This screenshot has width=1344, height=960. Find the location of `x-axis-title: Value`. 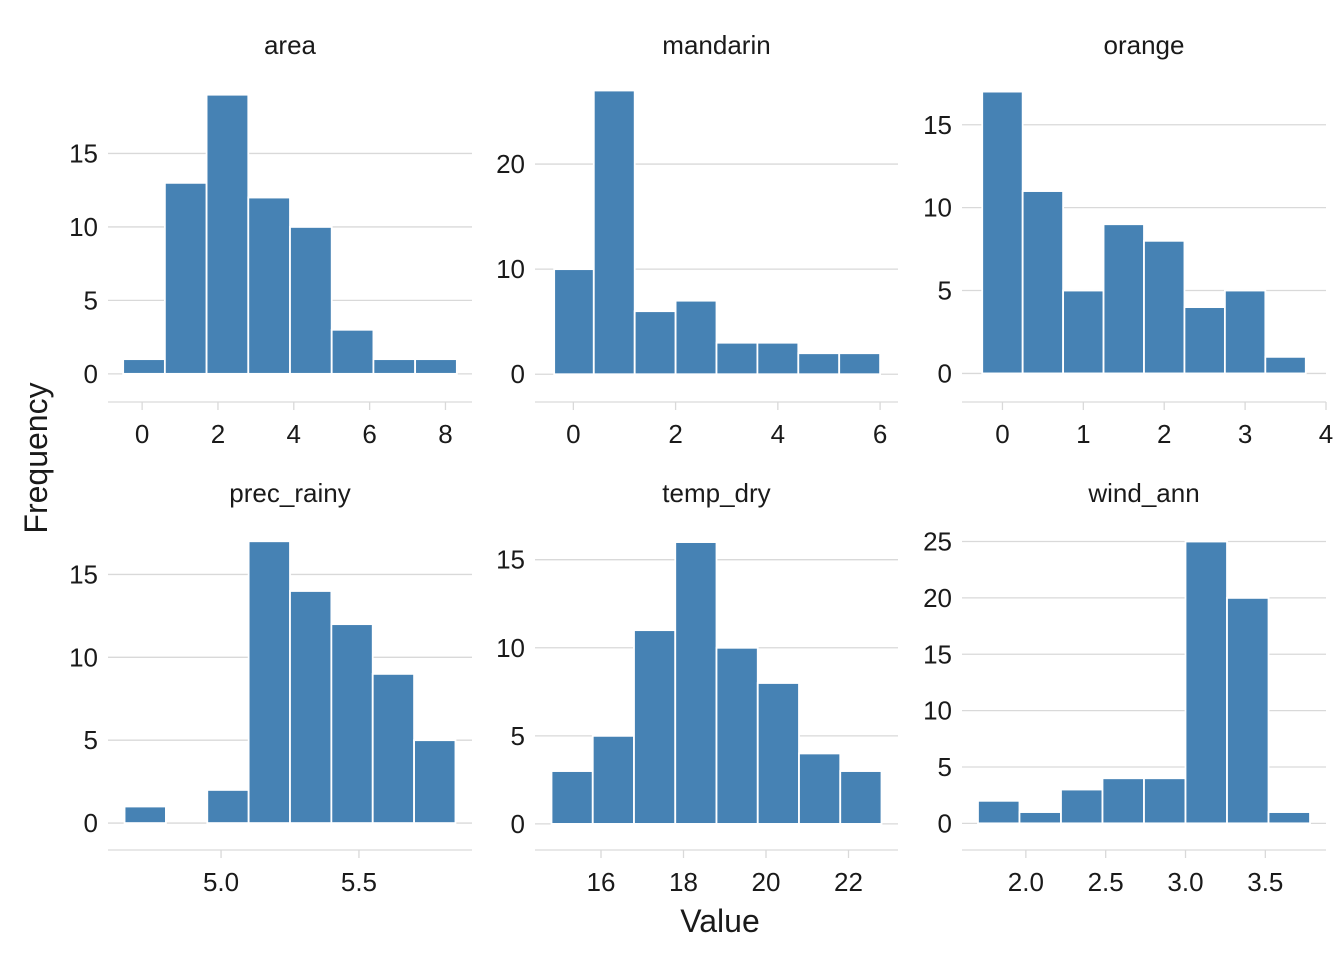

x-axis-title: Value is located at coordinates (719, 921).